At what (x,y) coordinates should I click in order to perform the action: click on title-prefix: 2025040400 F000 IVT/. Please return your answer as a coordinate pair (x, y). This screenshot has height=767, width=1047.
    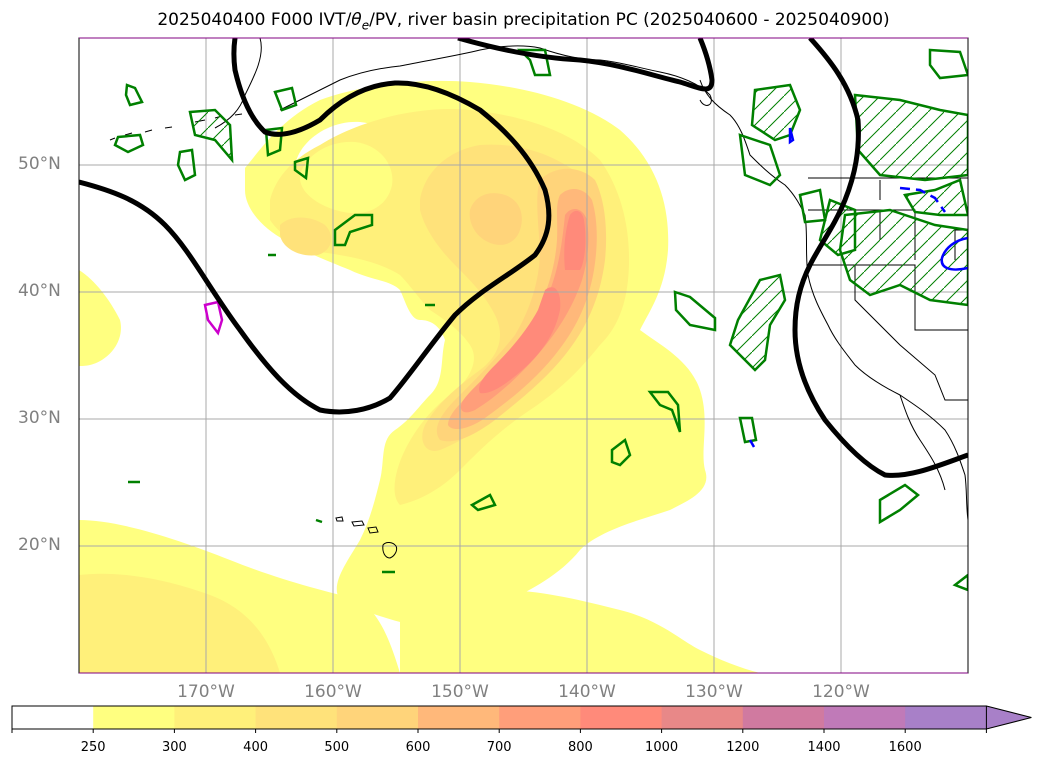
    Looking at the image, I should click on (254, 20).